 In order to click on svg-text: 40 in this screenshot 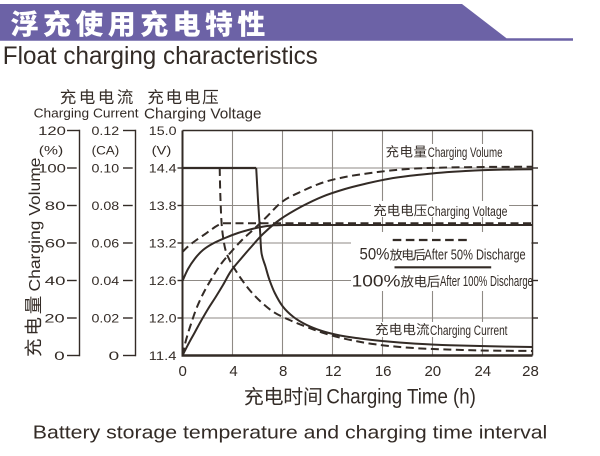, I will do `click(55, 281)`.